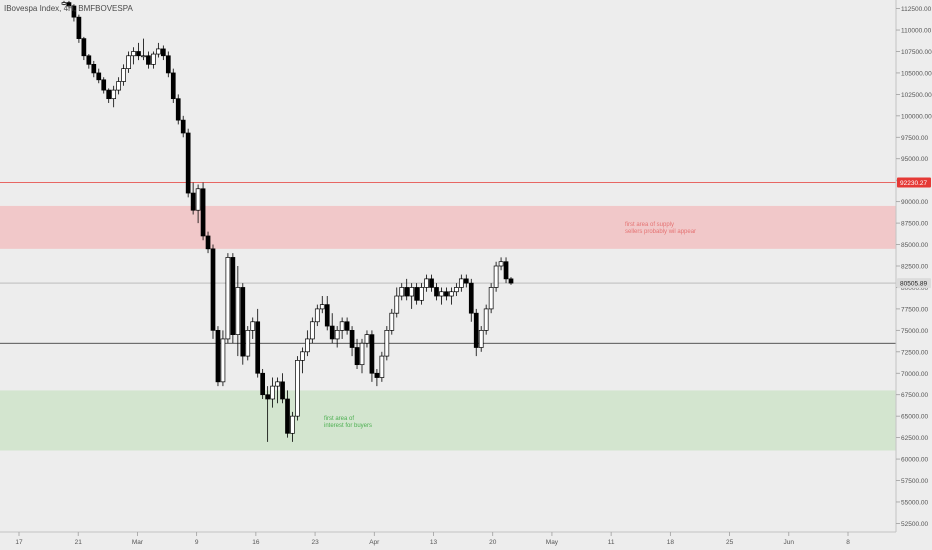 The width and height of the screenshot is (932, 550). I want to click on price-tick-label: 67500.00, so click(914, 395).